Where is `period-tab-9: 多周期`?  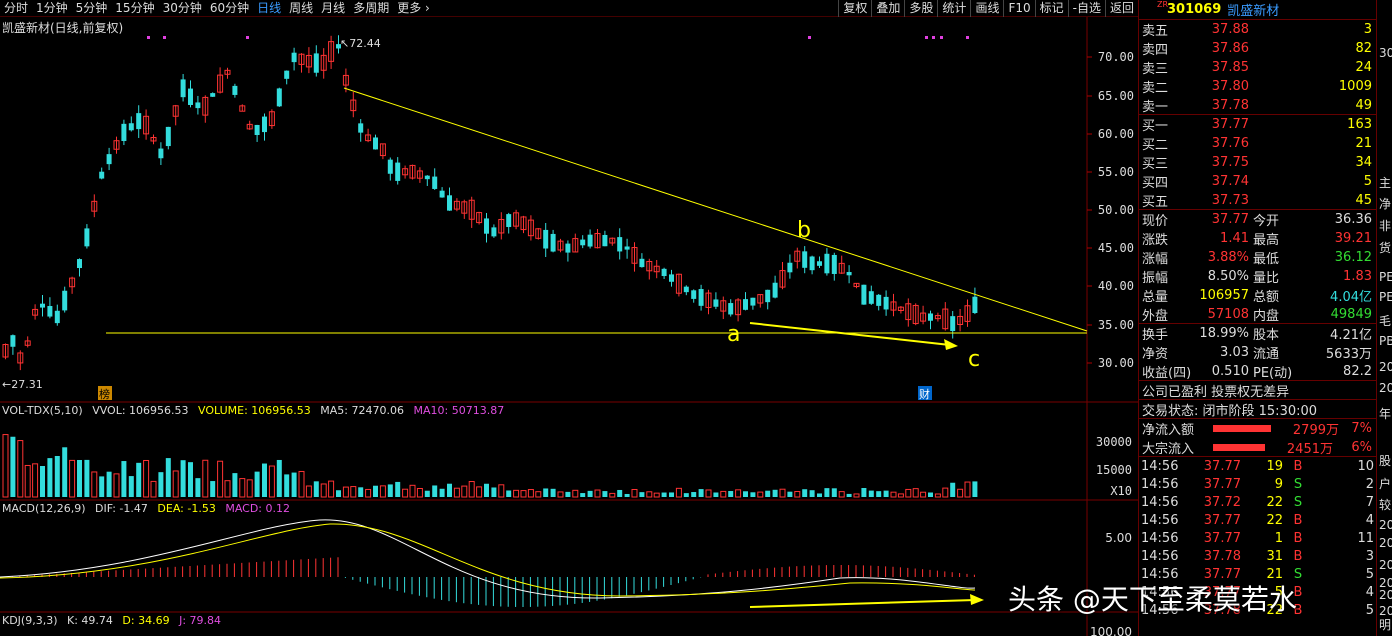
period-tab-9: 多周期 is located at coordinates (371, 7).